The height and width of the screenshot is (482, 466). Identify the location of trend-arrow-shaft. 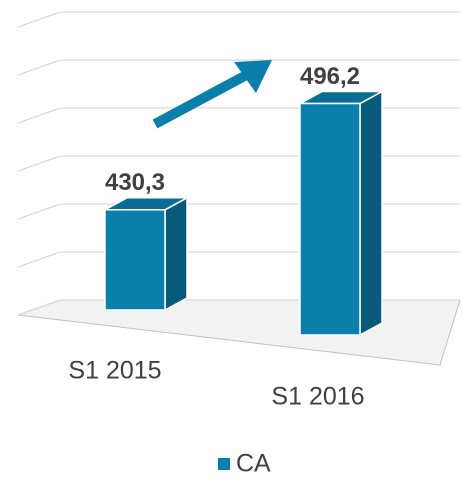
(203, 98).